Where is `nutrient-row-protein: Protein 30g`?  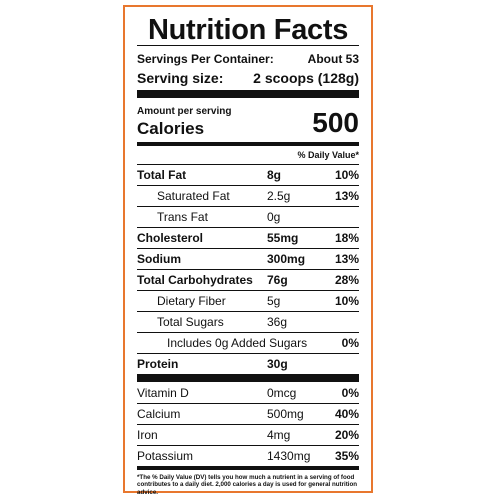 nutrient-row-protein: Protein 30g is located at coordinates (248, 363).